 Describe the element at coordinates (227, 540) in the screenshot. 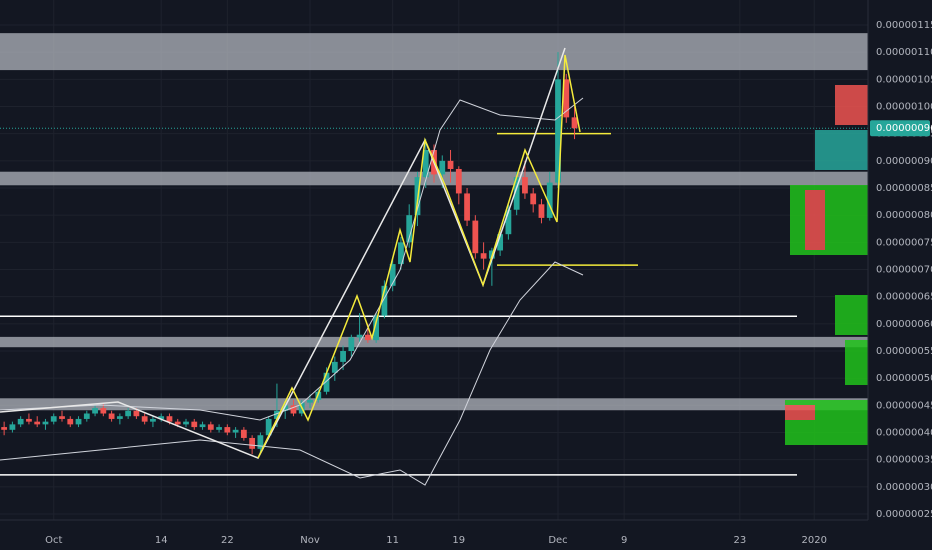

I see `x-tick-label: 22` at that location.